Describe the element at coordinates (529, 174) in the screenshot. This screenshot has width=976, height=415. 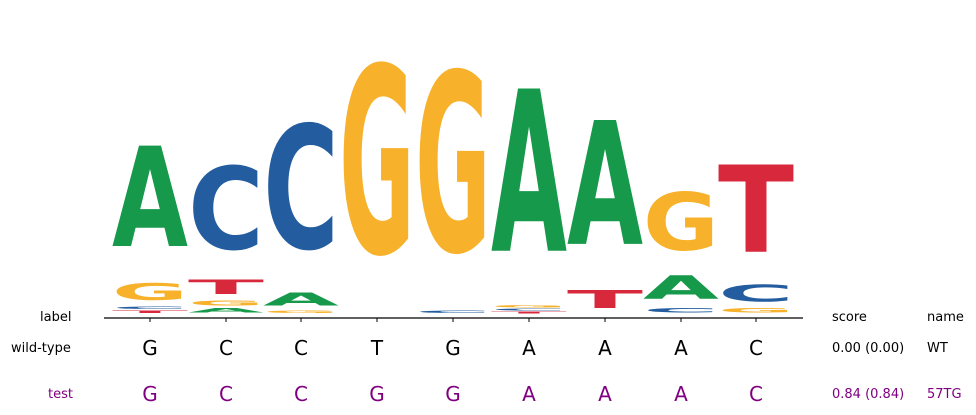
I see `logo-letter-A-pos6: A` at that location.